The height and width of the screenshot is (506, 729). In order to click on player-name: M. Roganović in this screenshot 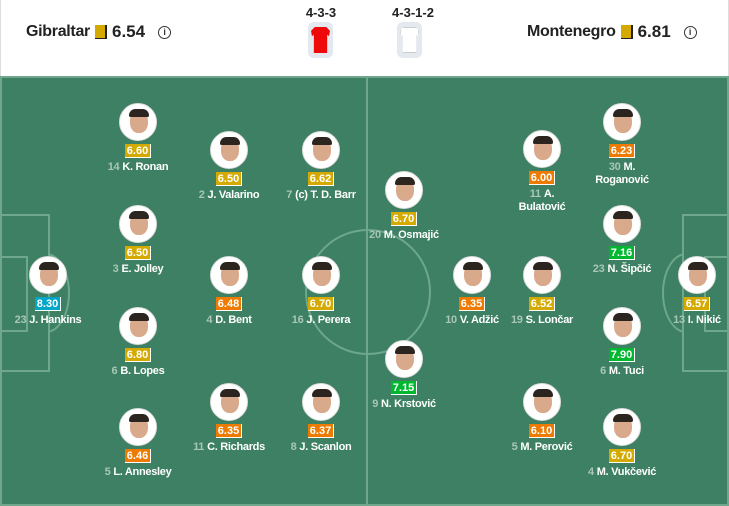, I will do `click(622, 173)`.